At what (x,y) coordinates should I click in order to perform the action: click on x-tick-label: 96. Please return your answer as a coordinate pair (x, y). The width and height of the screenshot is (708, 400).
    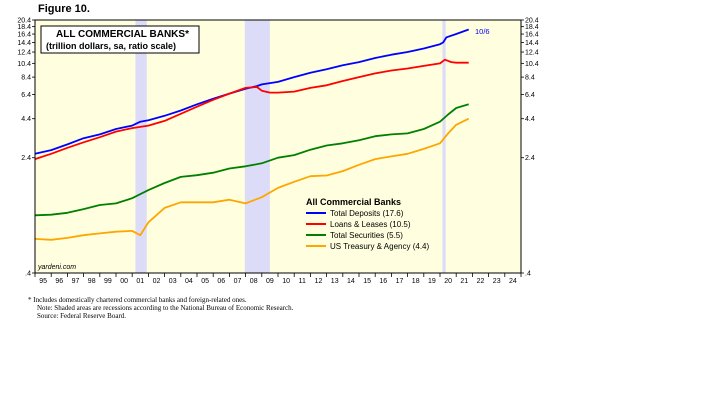
    Looking at the image, I should click on (59, 281).